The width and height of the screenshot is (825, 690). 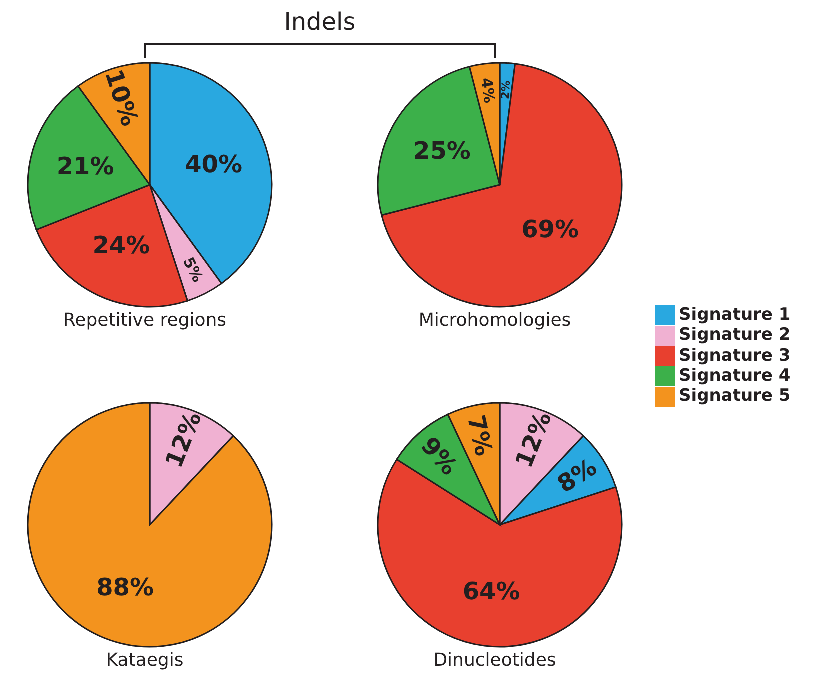 I want to click on text: Repetitive regions, so click(x=145, y=320).